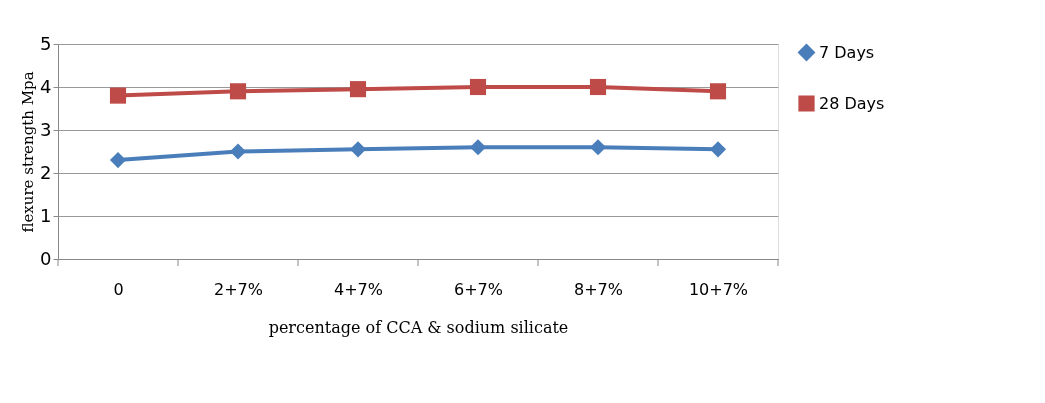 This screenshot has width=1045, height=403. Describe the element at coordinates (46, 215) in the screenshot. I see `y-tick-label: 1` at that location.